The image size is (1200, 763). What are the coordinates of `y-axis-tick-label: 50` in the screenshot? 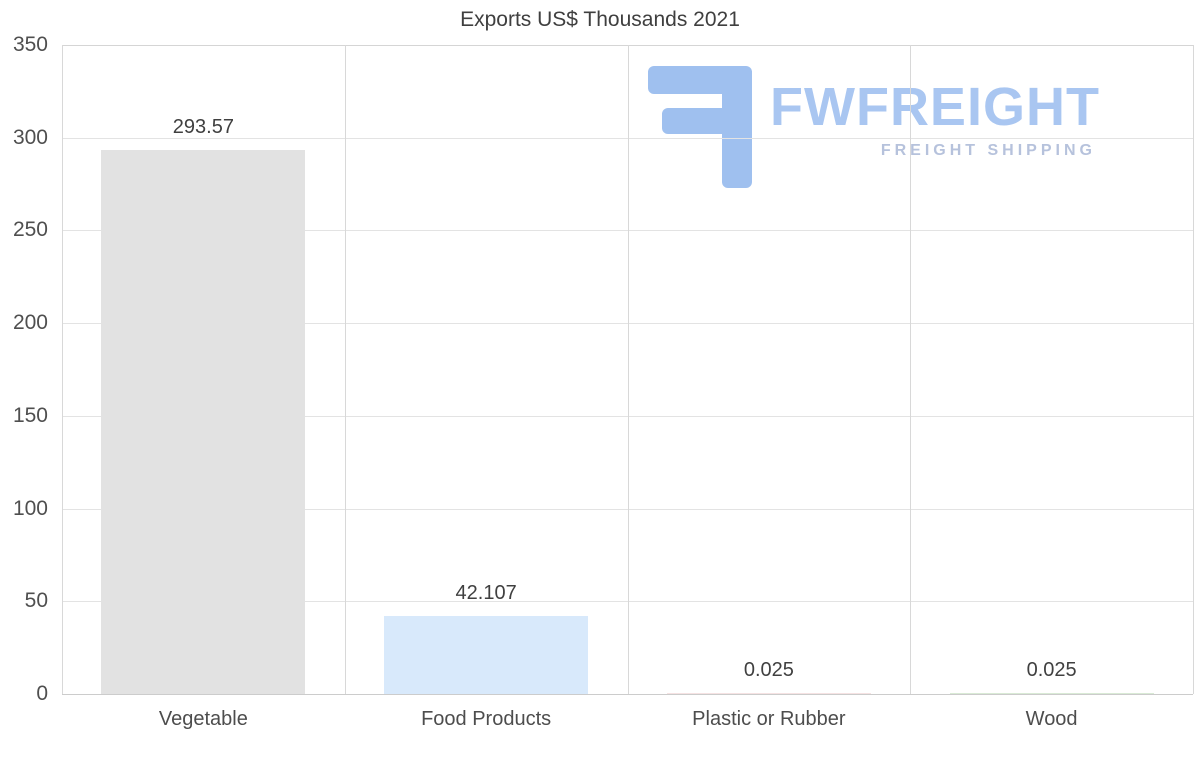 It's located at (36, 601).